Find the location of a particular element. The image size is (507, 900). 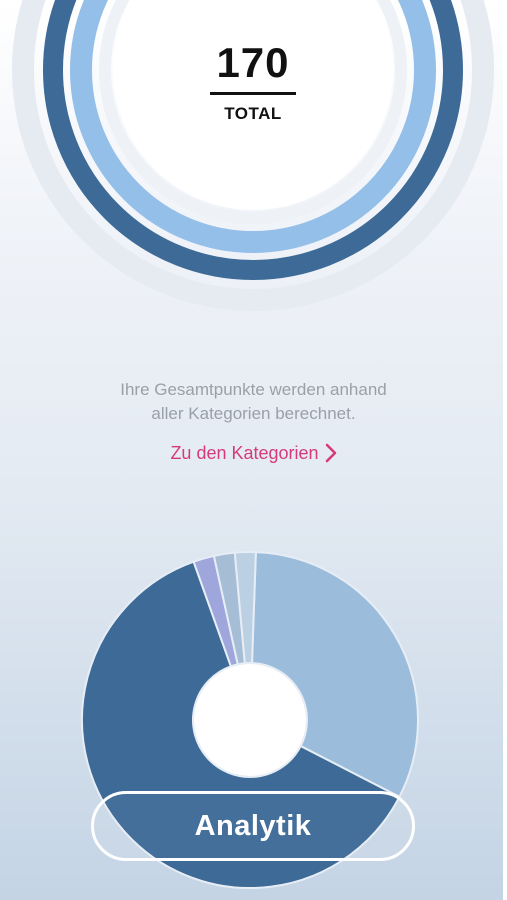

inner-disc is located at coordinates (253, 105).